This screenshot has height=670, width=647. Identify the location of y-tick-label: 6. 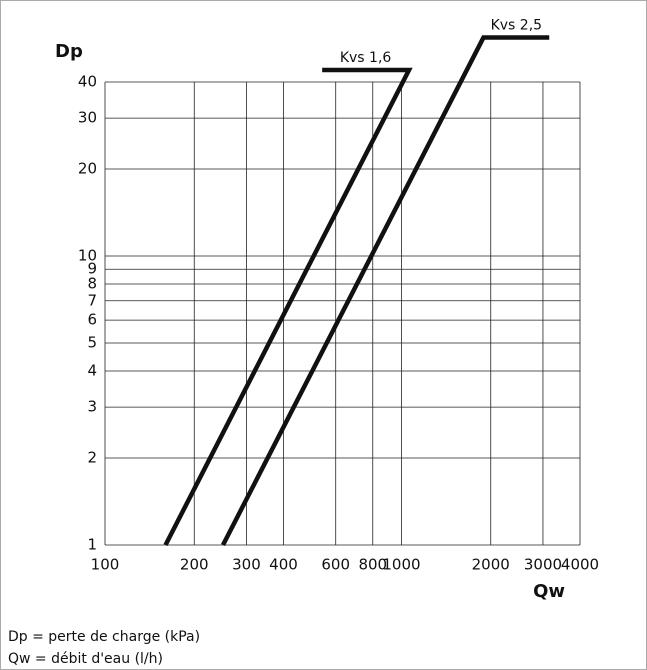
(92, 320).